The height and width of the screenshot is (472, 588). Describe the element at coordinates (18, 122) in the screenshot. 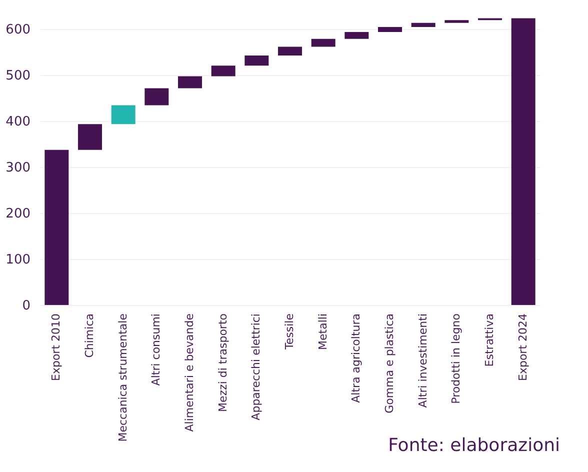

I see `y-tick-label: 400` at that location.